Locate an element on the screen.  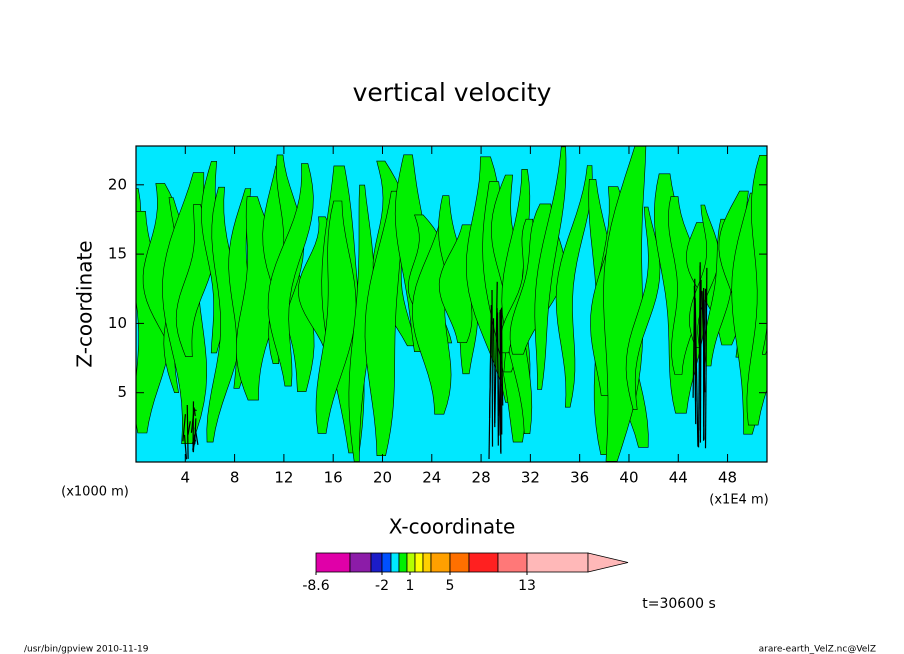
x-tick-label: 40 is located at coordinates (628, 478).